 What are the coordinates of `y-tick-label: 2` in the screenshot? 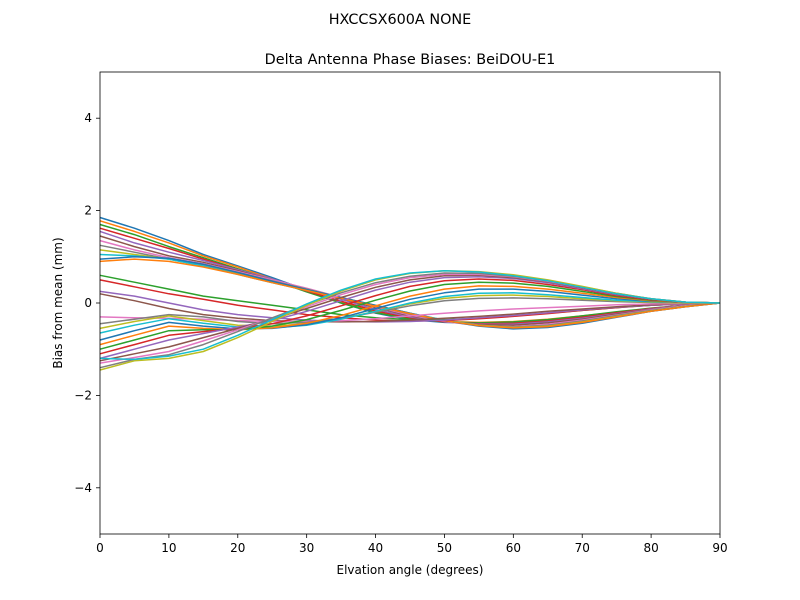 It's located at (88, 211).